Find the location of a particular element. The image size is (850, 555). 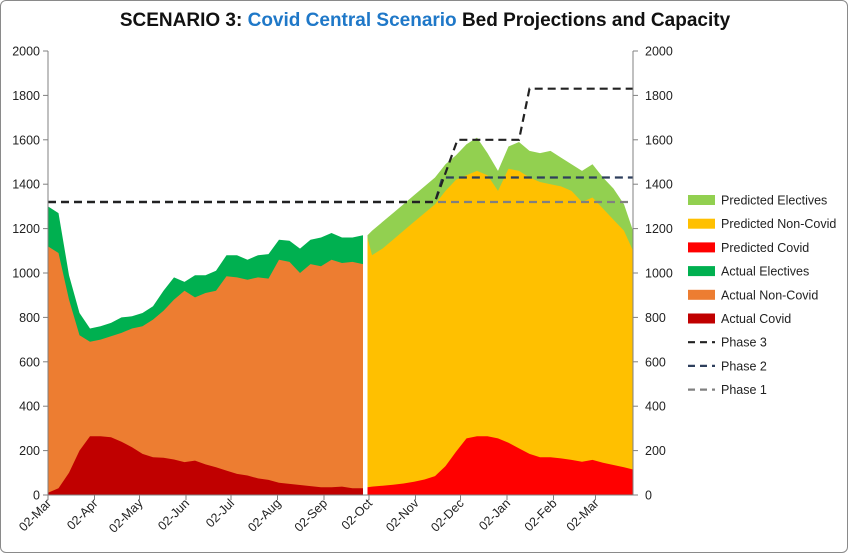

y-tick-label: 0 is located at coordinates (36, 496).